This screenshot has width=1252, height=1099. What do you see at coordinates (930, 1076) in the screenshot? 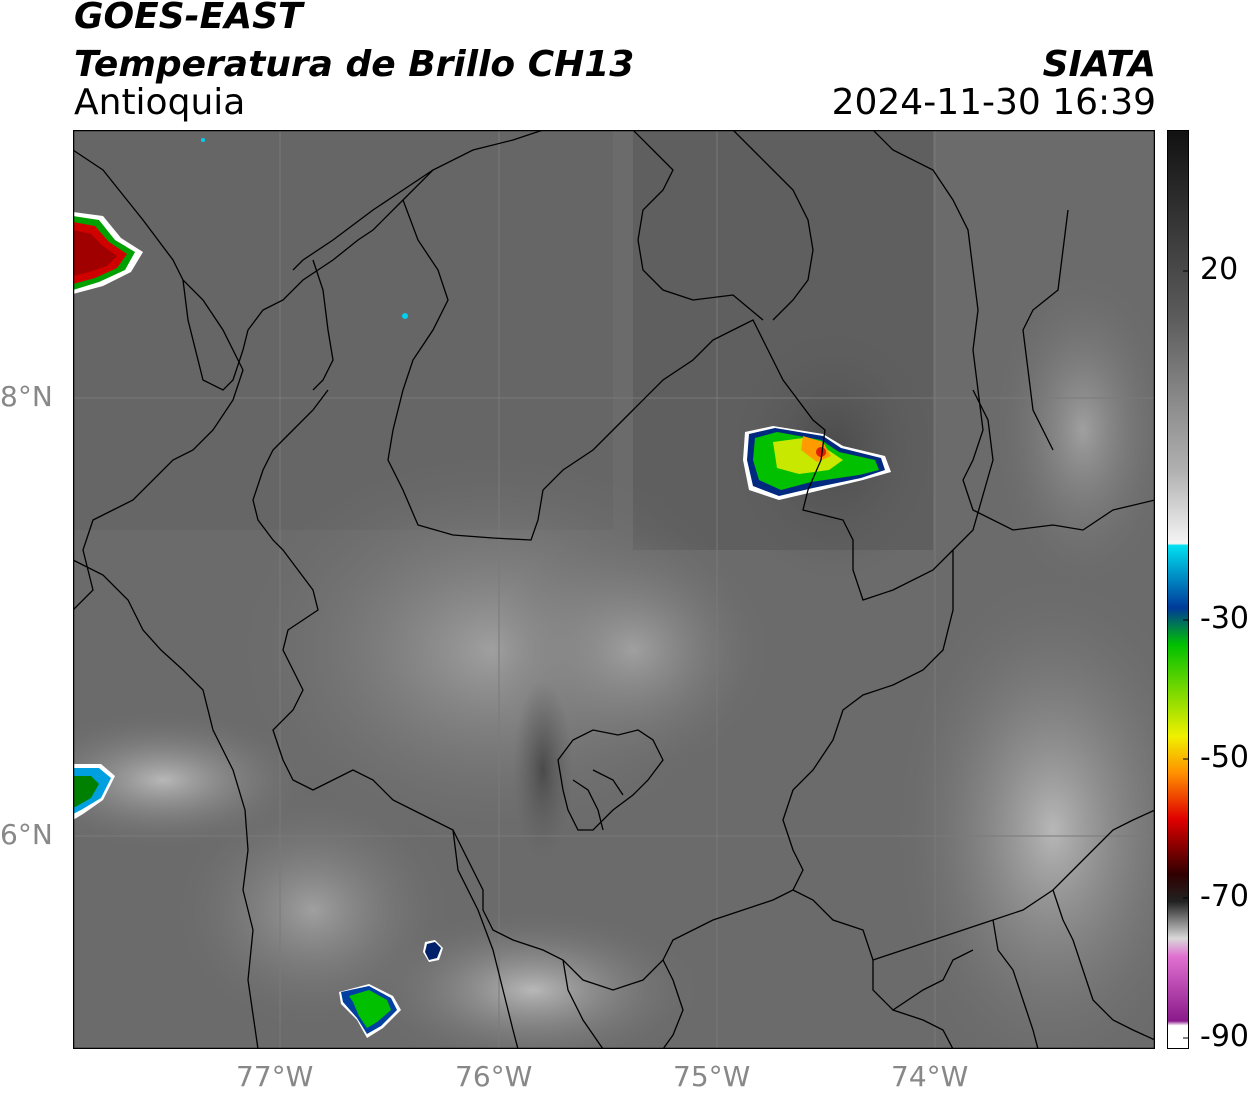
I see `lon-tick-label: 74°W` at bounding box center [930, 1076].